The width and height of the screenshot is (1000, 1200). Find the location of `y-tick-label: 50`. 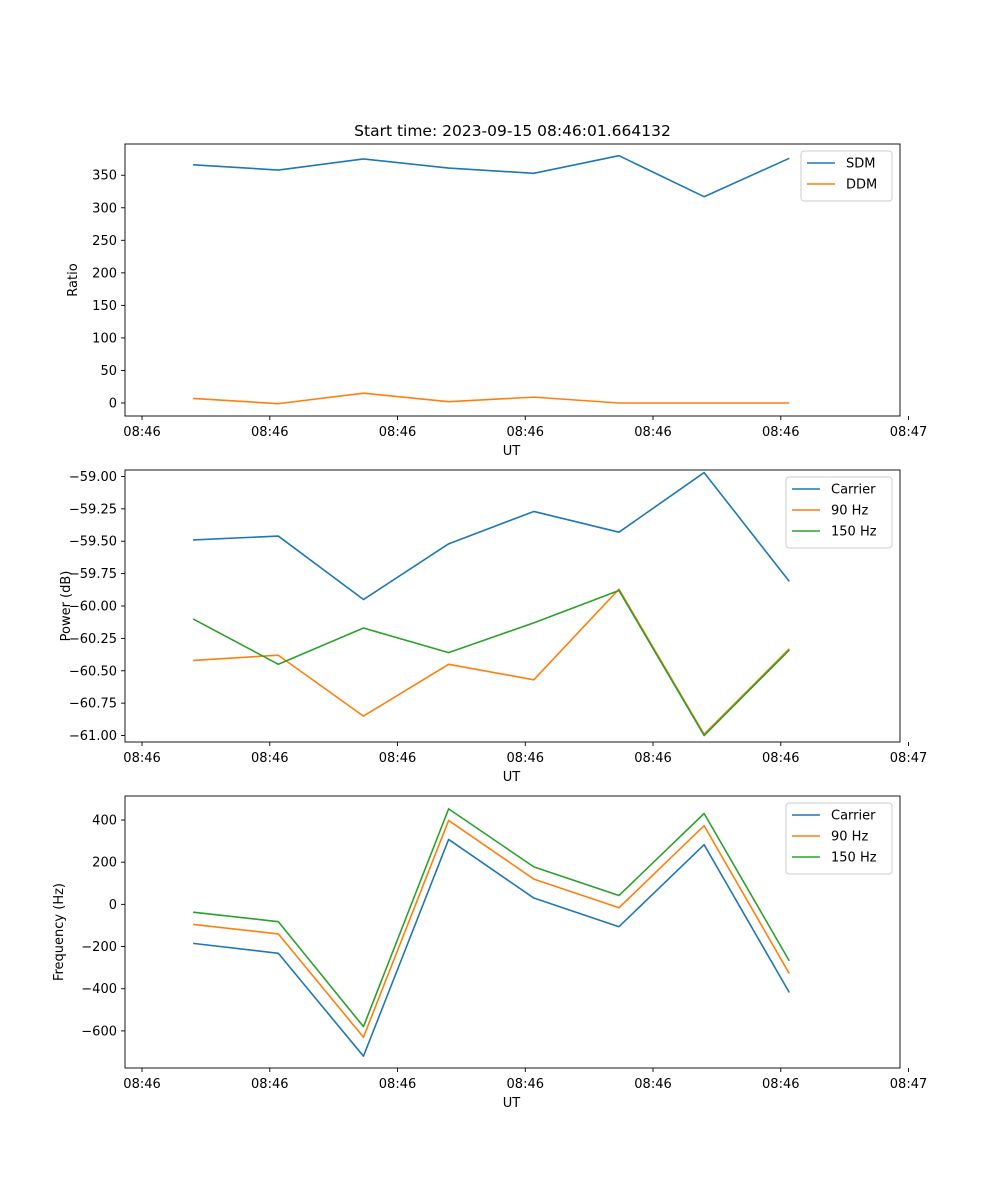

y-tick-label: 50 is located at coordinates (108, 371).